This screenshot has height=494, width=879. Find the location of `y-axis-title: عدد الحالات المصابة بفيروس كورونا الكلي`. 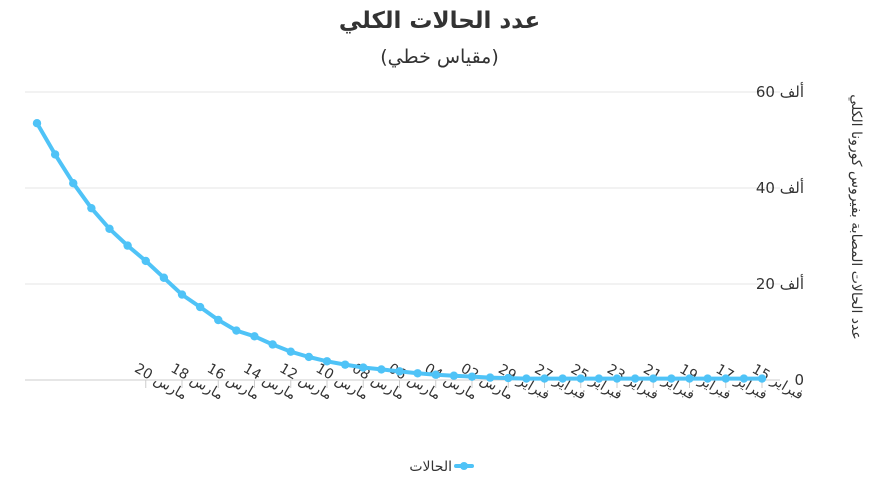

y-axis-title: عدد الحالات المصابة بفيروس كورونا الكلي is located at coordinates (856, 216).